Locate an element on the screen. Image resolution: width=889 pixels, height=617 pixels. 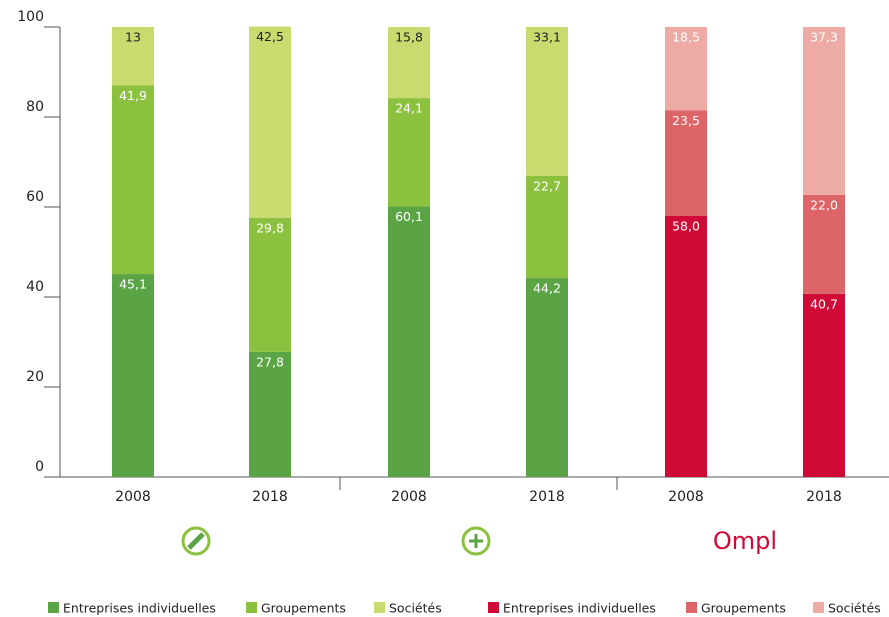
data-label: 27,8 is located at coordinates (270, 361).